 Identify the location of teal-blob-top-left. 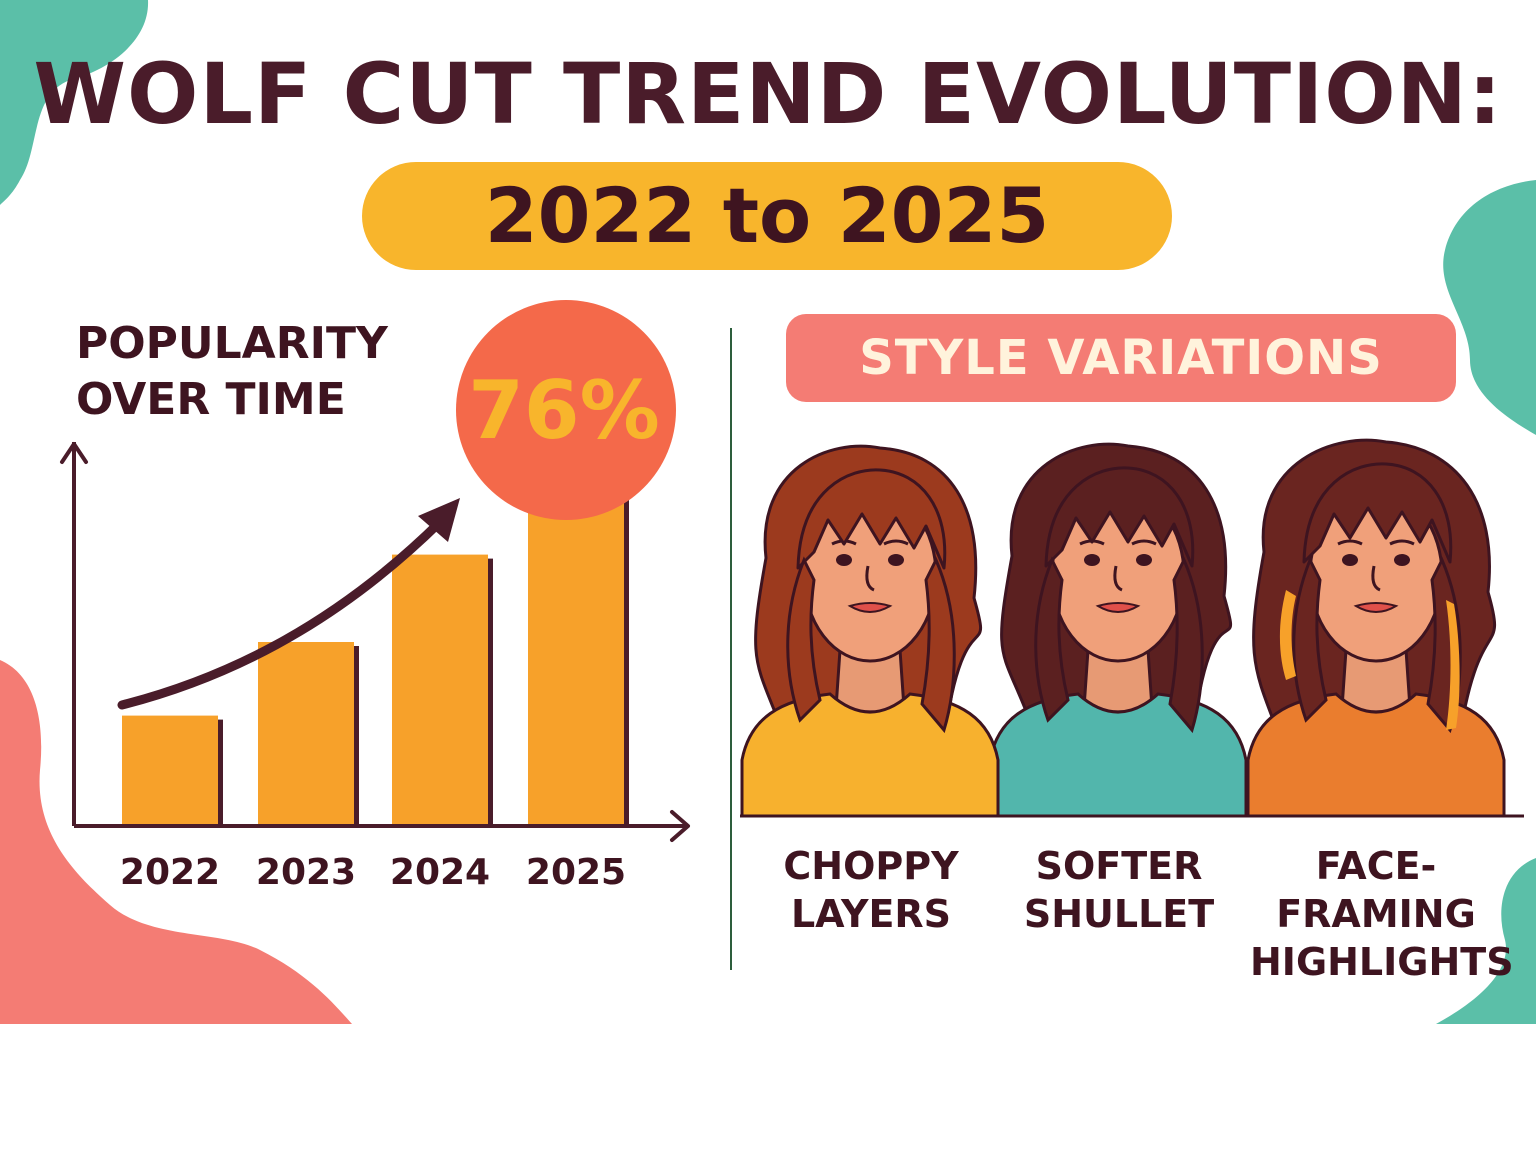
(74, 102).